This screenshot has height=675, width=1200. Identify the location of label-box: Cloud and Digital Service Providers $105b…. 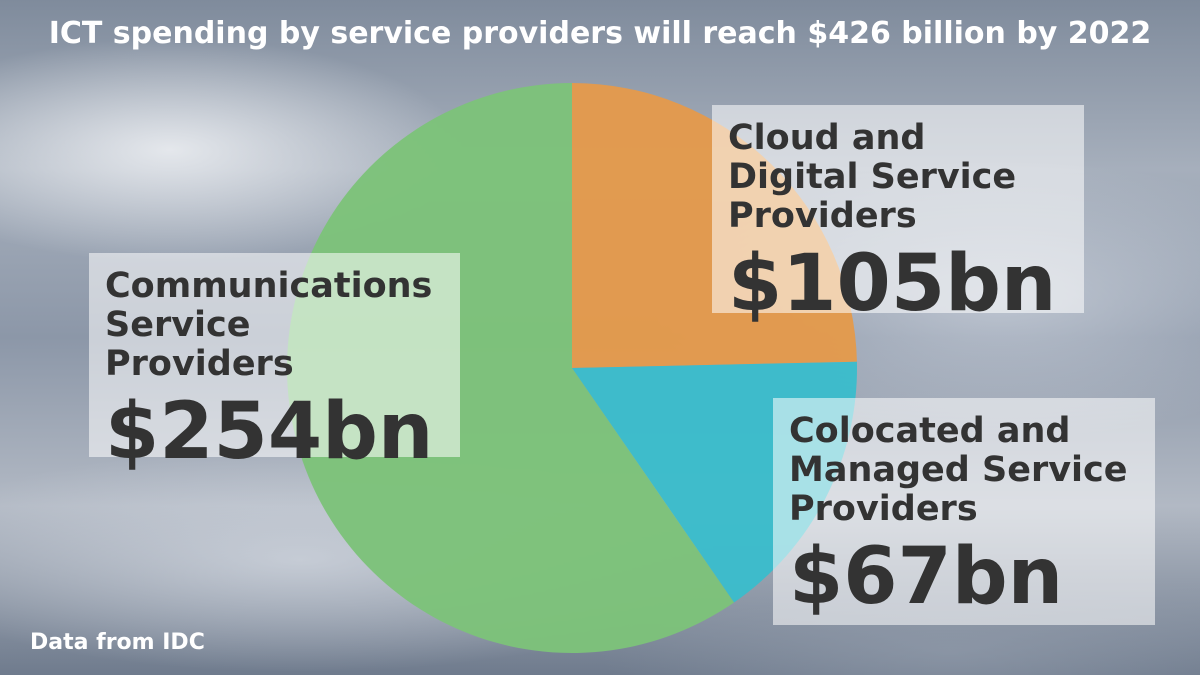
(898, 217).